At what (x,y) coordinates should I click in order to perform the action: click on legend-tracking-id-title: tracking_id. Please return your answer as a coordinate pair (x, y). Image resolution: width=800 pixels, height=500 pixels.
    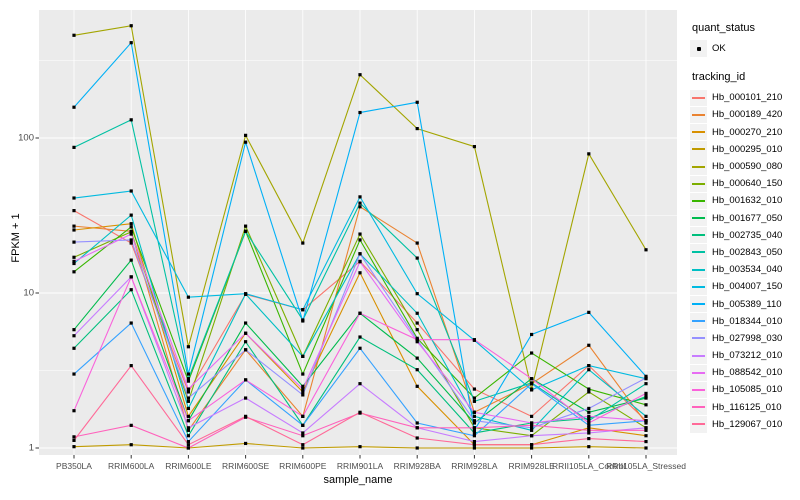
    Looking at the image, I should click on (719, 77).